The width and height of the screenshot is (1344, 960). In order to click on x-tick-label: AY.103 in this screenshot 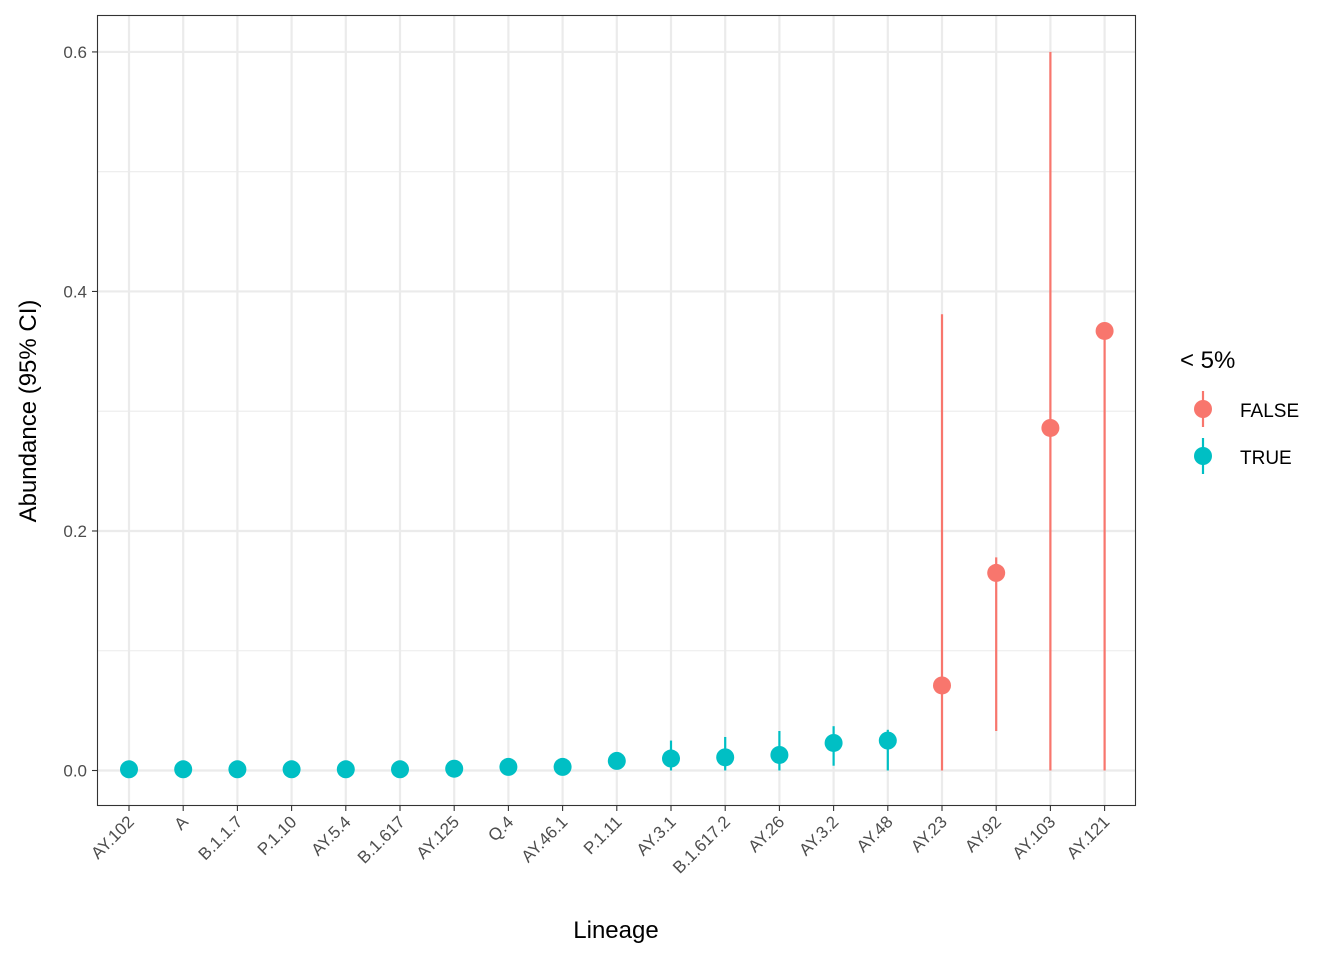, I will do `click(1034, 837)`.